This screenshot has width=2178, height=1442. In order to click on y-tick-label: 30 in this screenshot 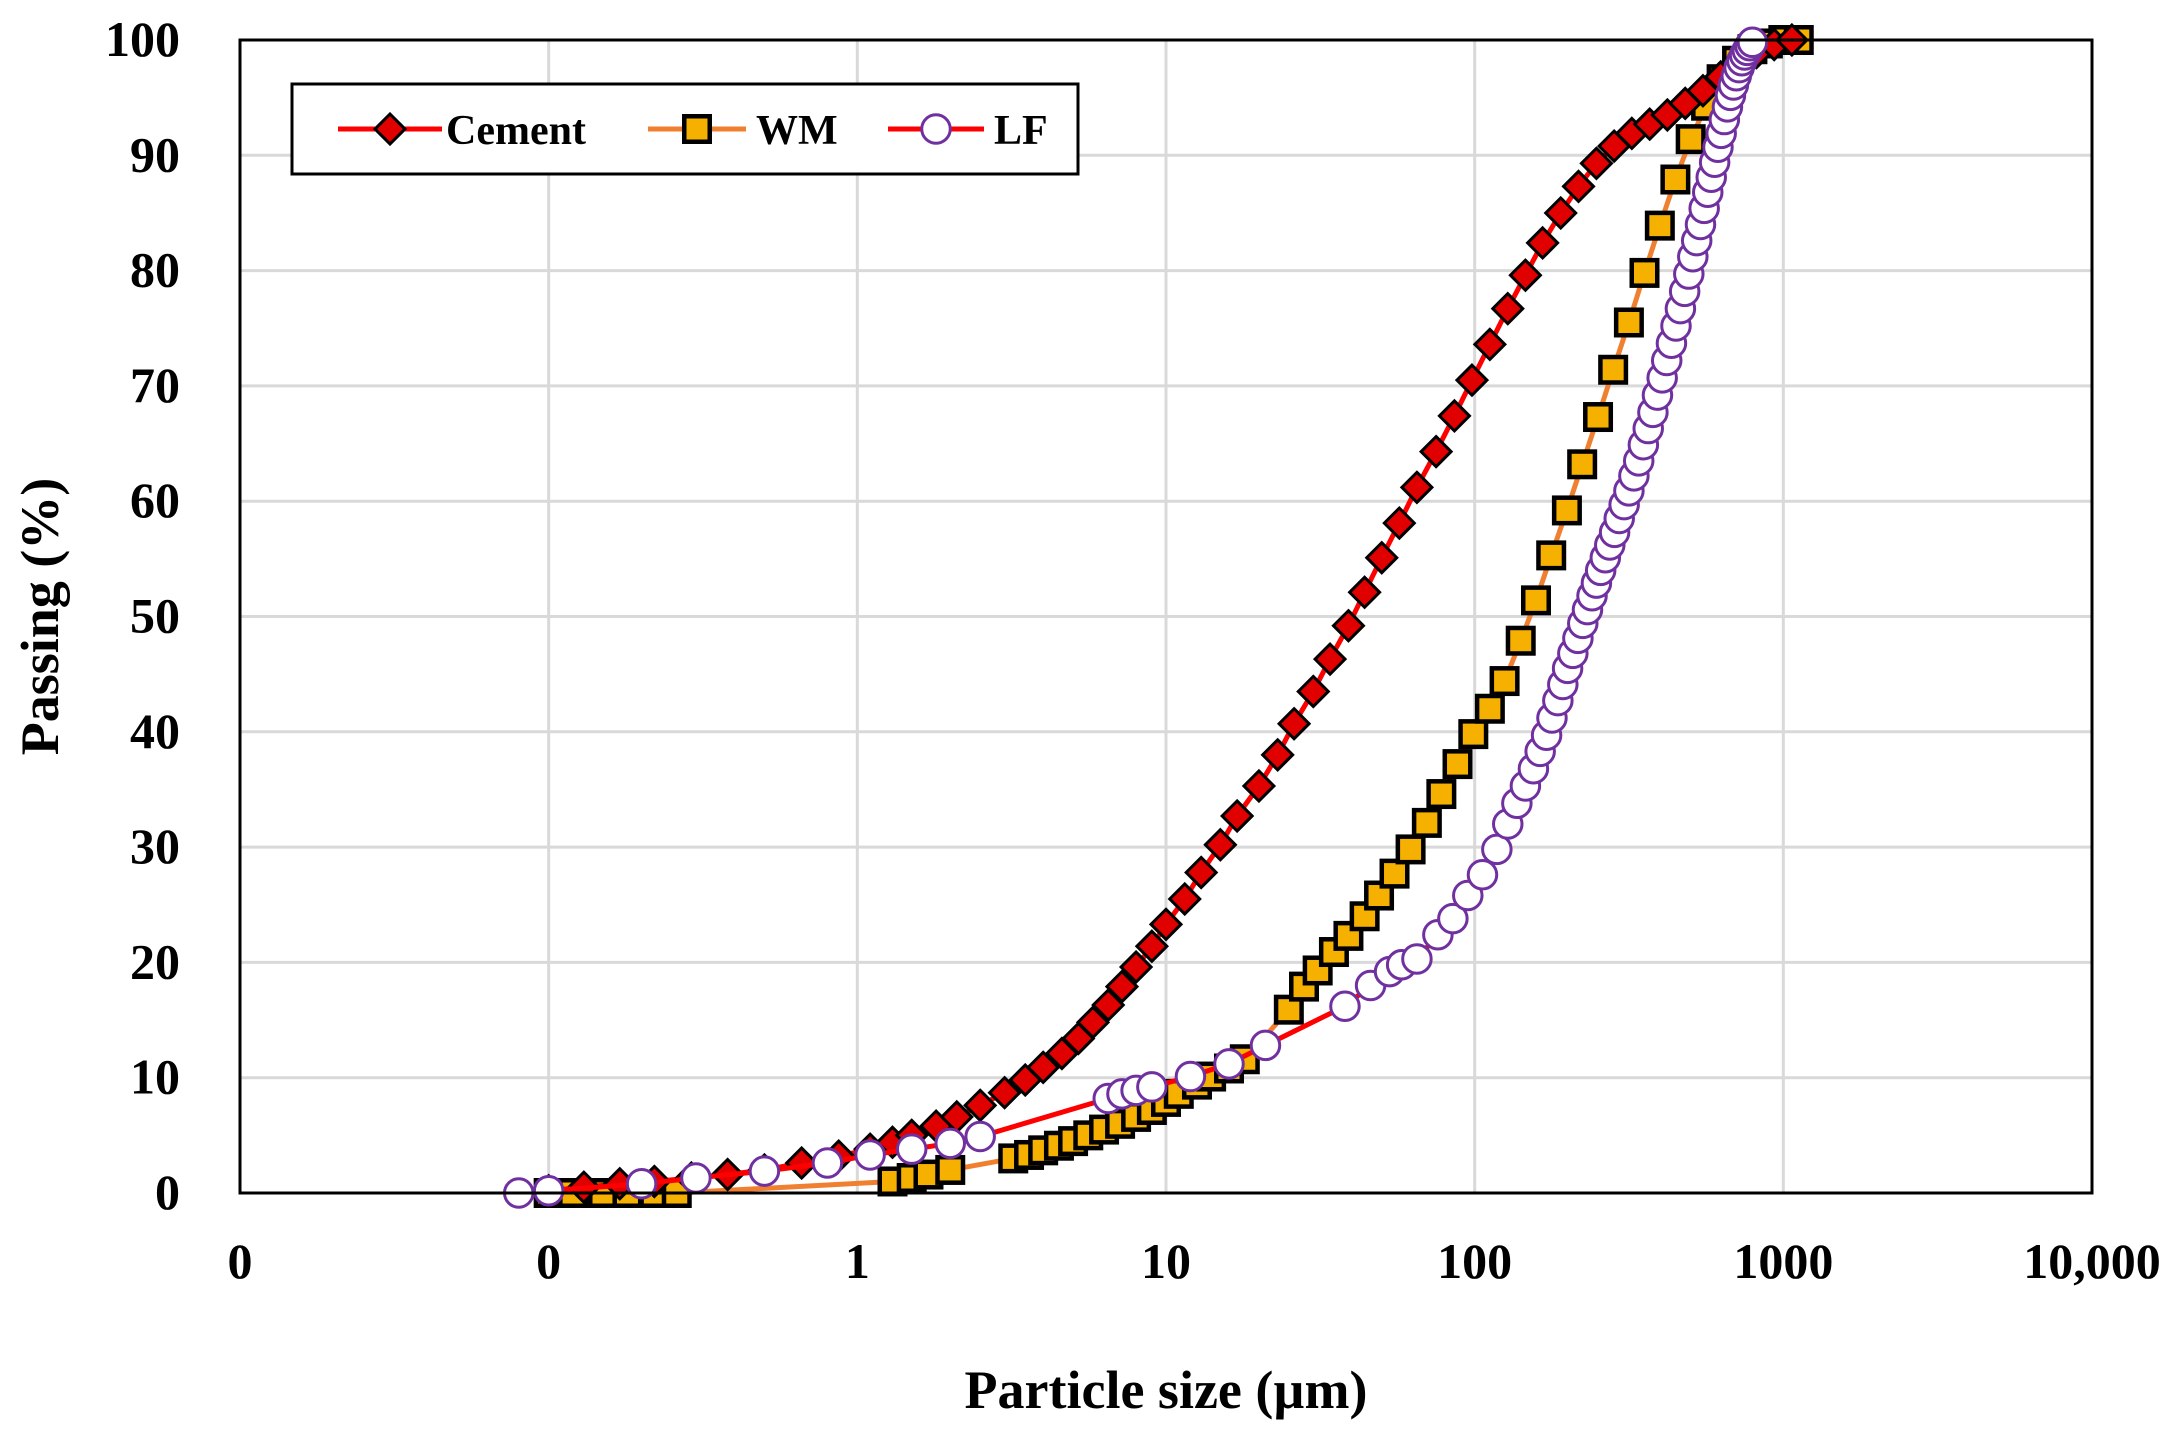, I will do `click(155, 846)`.